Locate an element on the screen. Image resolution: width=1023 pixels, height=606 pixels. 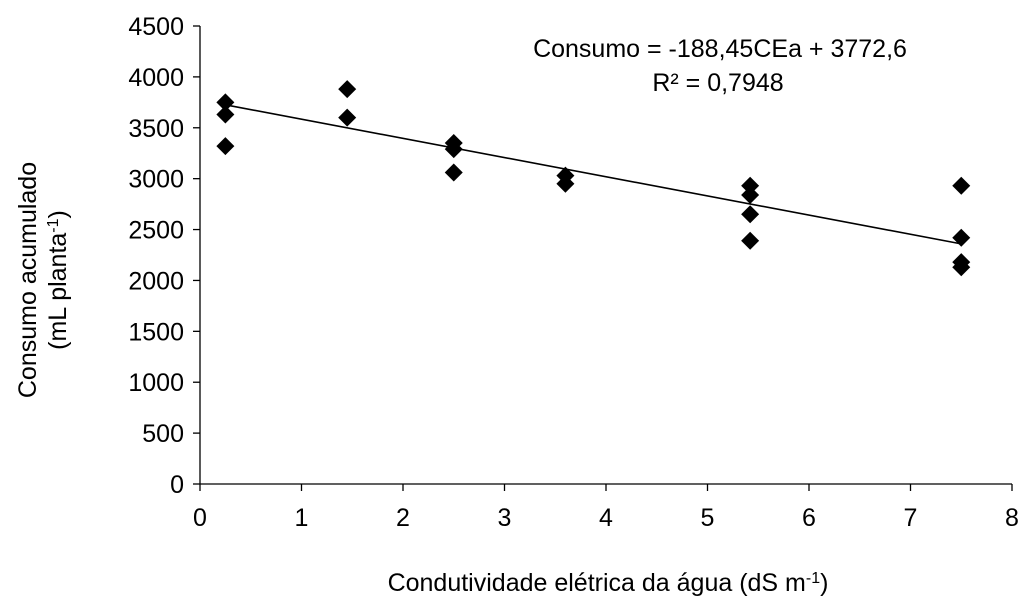
y-axis-title: Consumo acumulado (mL planta-1) is located at coordinates (43, 280).